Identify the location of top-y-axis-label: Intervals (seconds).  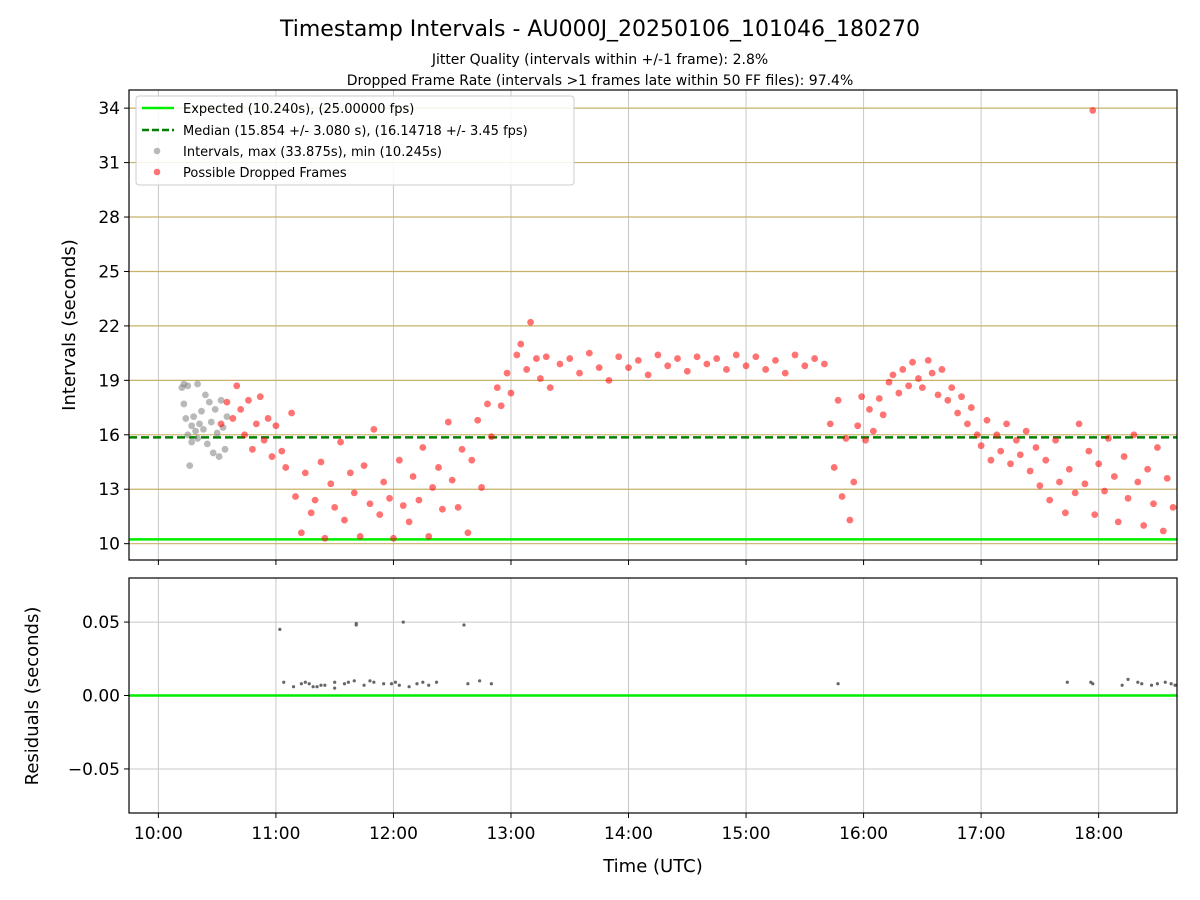
(69, 325).